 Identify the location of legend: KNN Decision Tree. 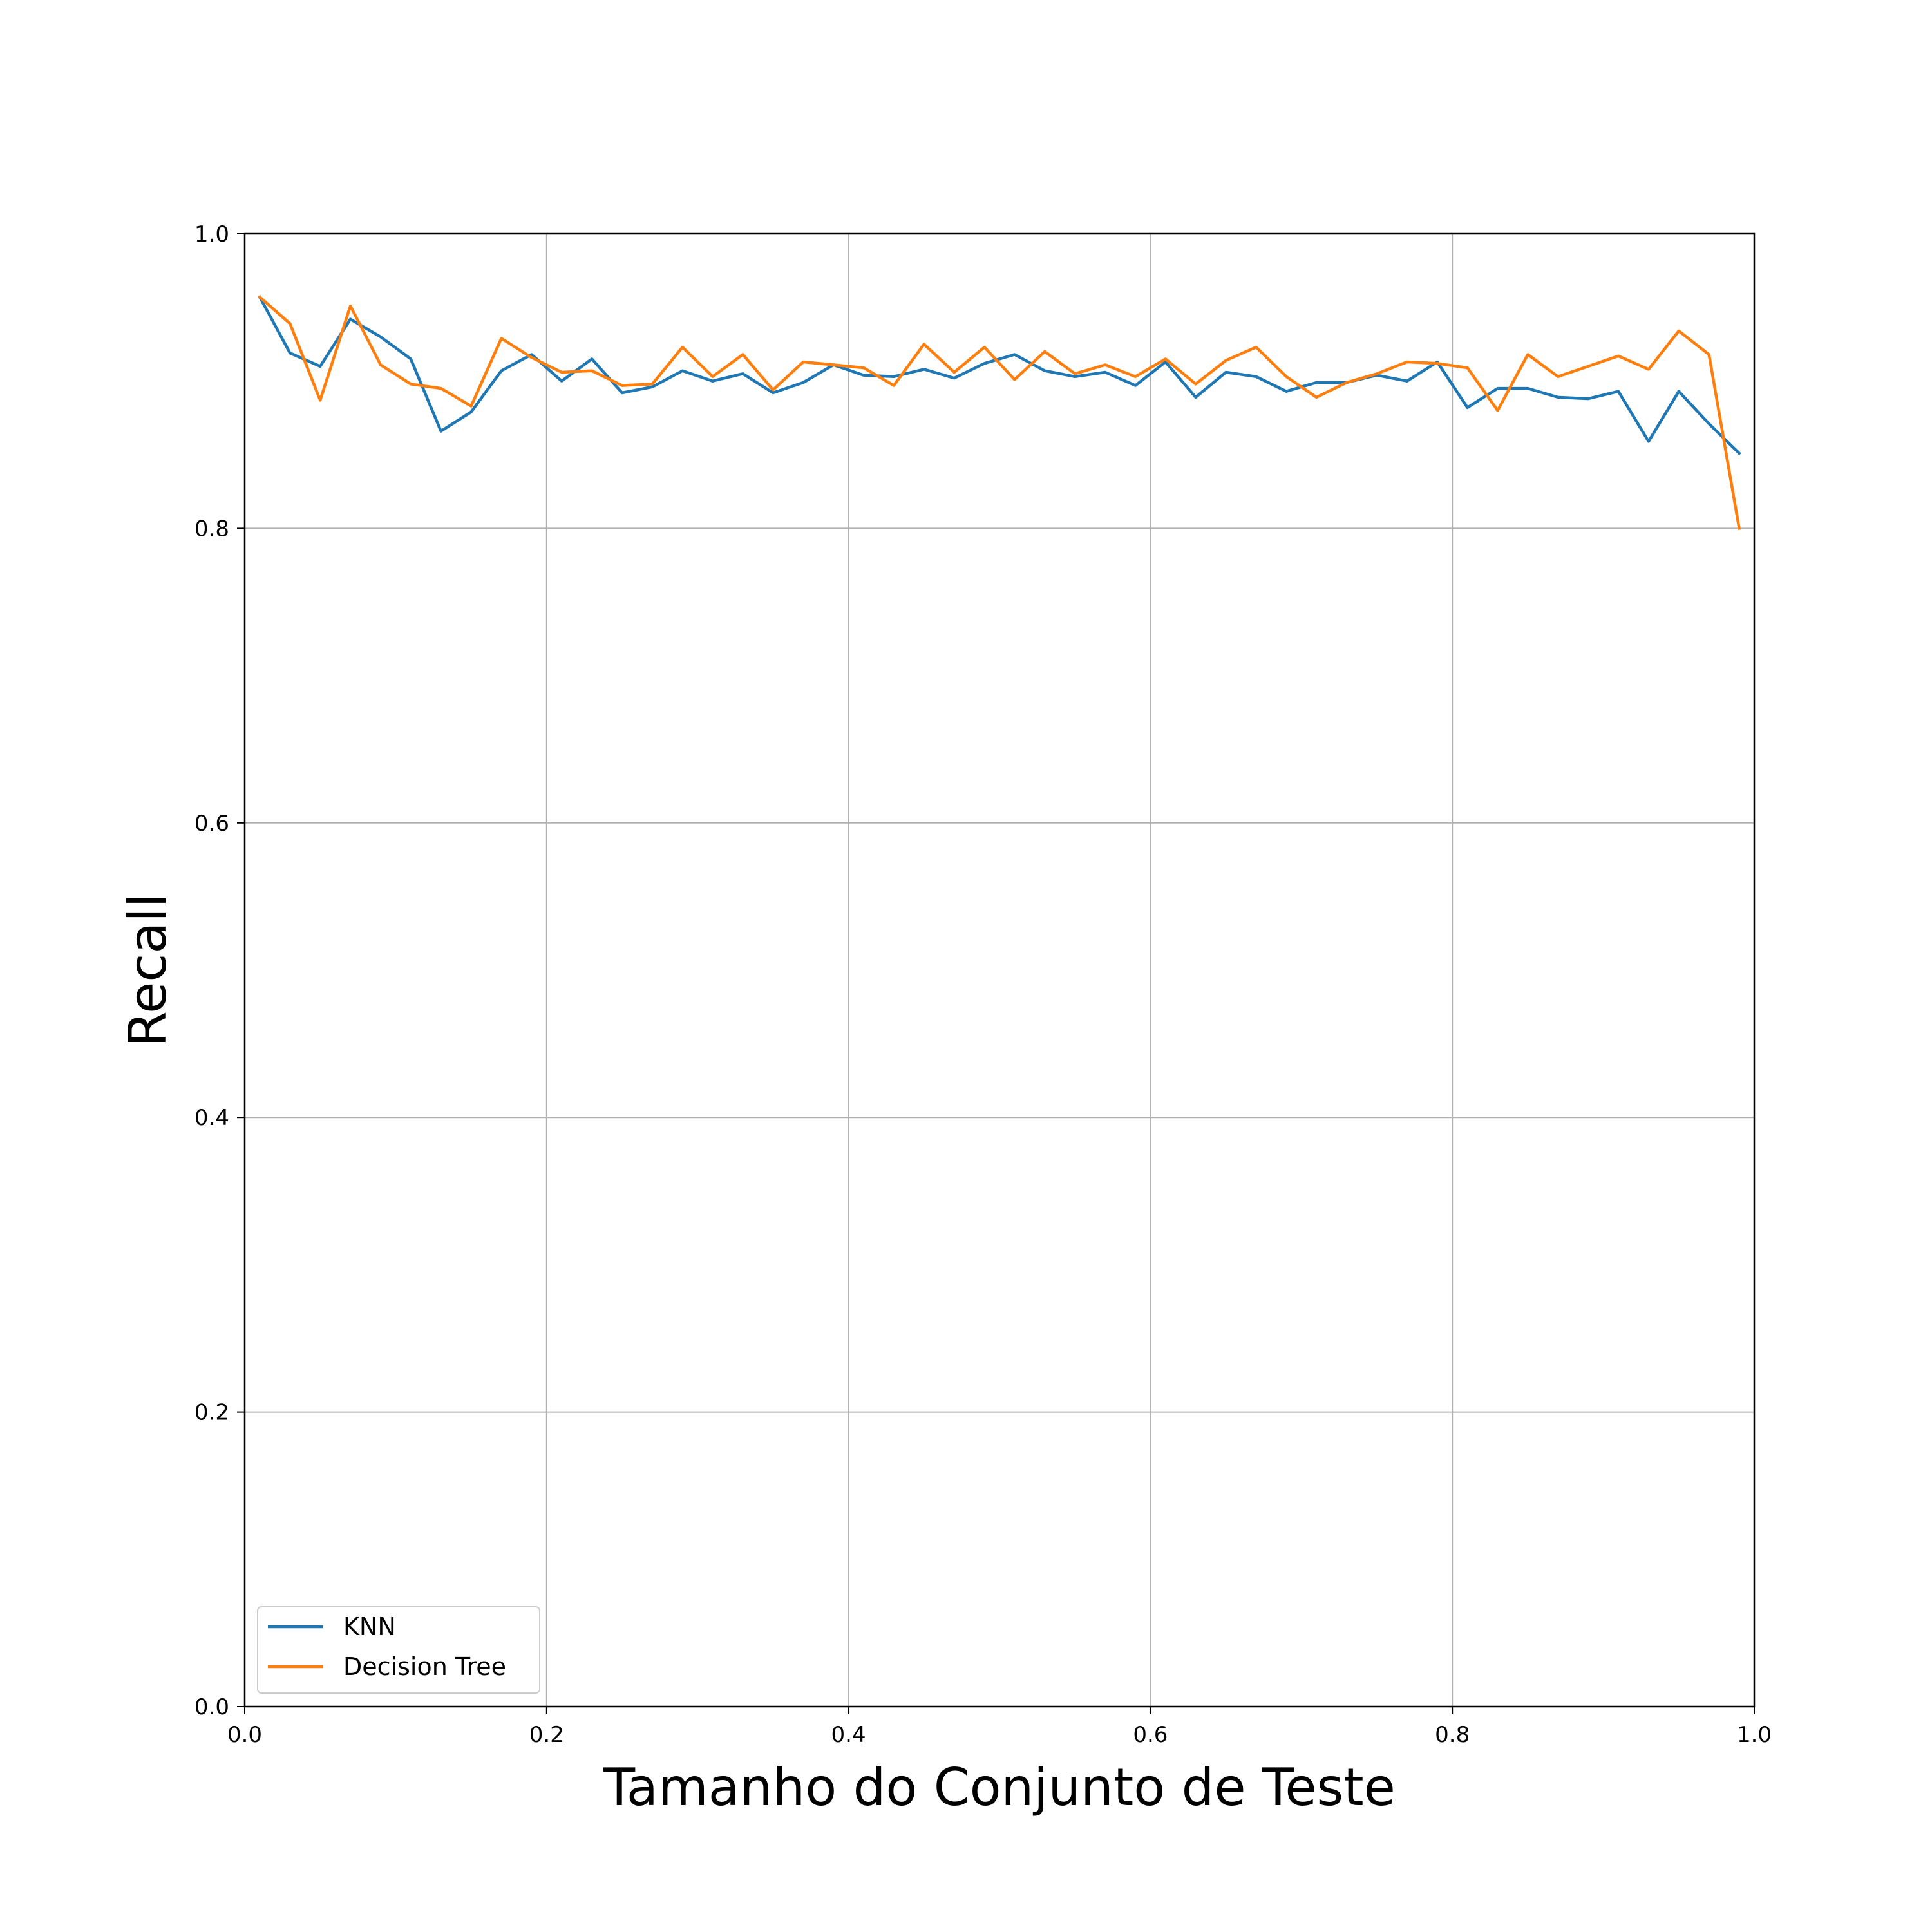
(399, 1650).